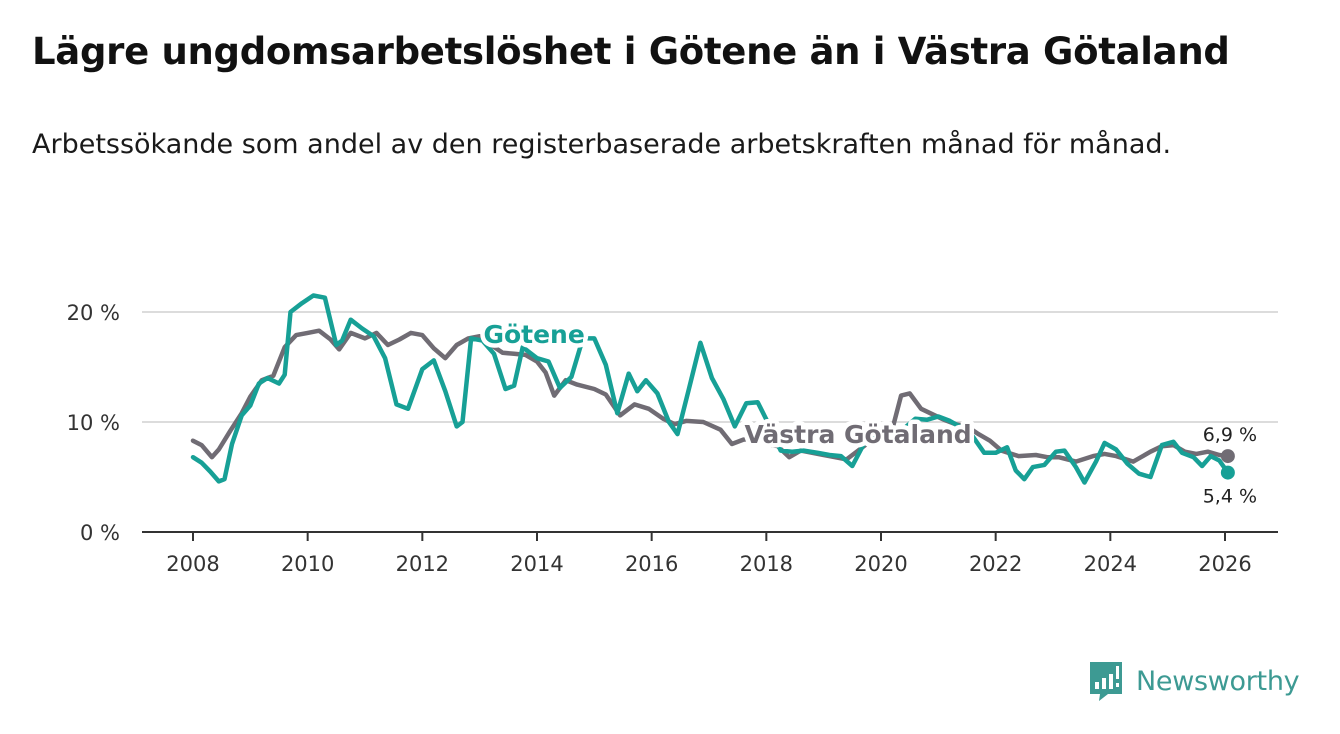 The image size is (1340, 734). Describe the element at coordinates (710, 553) in the screenshot. I see `x-axis: 2008 2010 2012 2014 2016 2018 2020 2022 2024 2026` at that location.